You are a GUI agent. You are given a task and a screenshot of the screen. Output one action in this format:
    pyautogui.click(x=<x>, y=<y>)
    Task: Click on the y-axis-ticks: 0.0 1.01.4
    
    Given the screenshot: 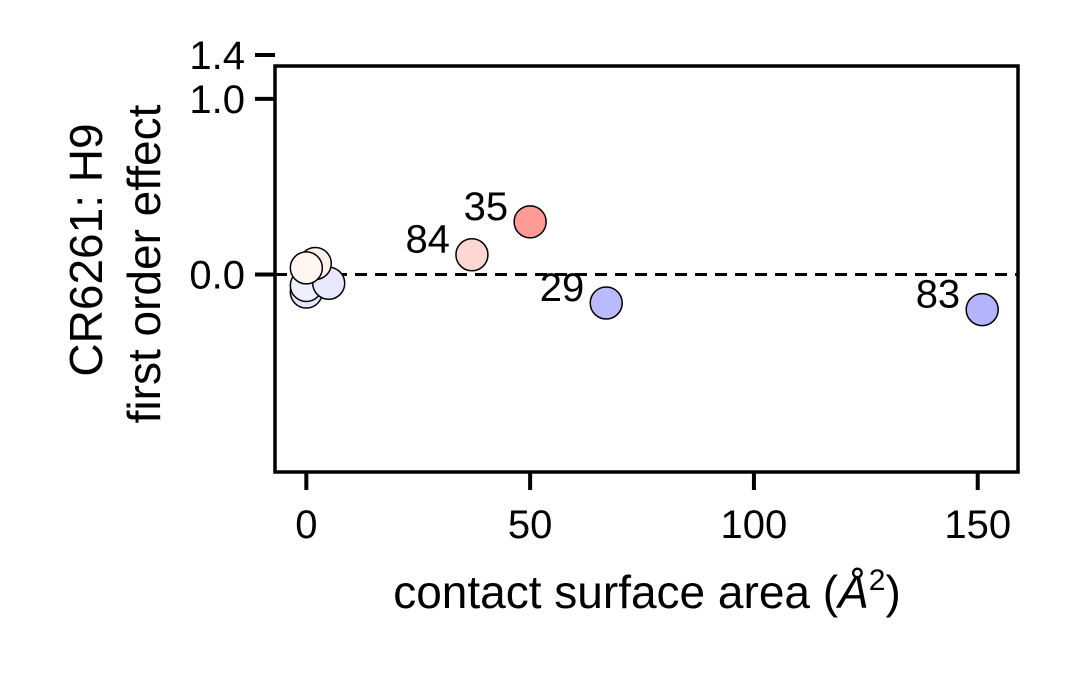 What is the action you would take?
    pyautogui.click(x=232, y=165)
    